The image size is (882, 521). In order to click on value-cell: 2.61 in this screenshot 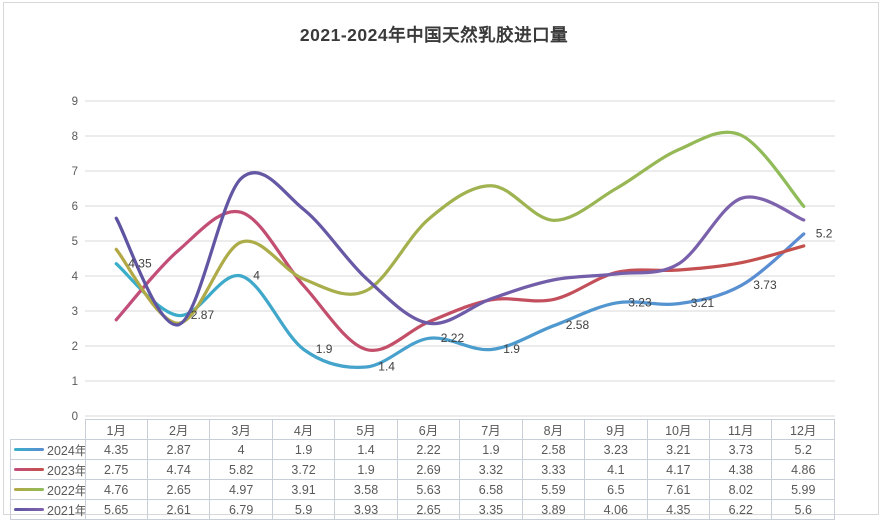, I will do `click(178, 509)`.